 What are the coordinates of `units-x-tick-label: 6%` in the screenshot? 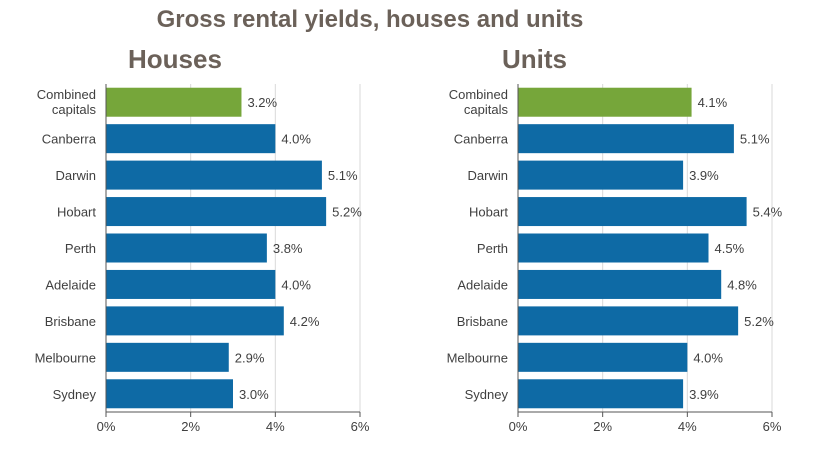 It's located at (772, 426).